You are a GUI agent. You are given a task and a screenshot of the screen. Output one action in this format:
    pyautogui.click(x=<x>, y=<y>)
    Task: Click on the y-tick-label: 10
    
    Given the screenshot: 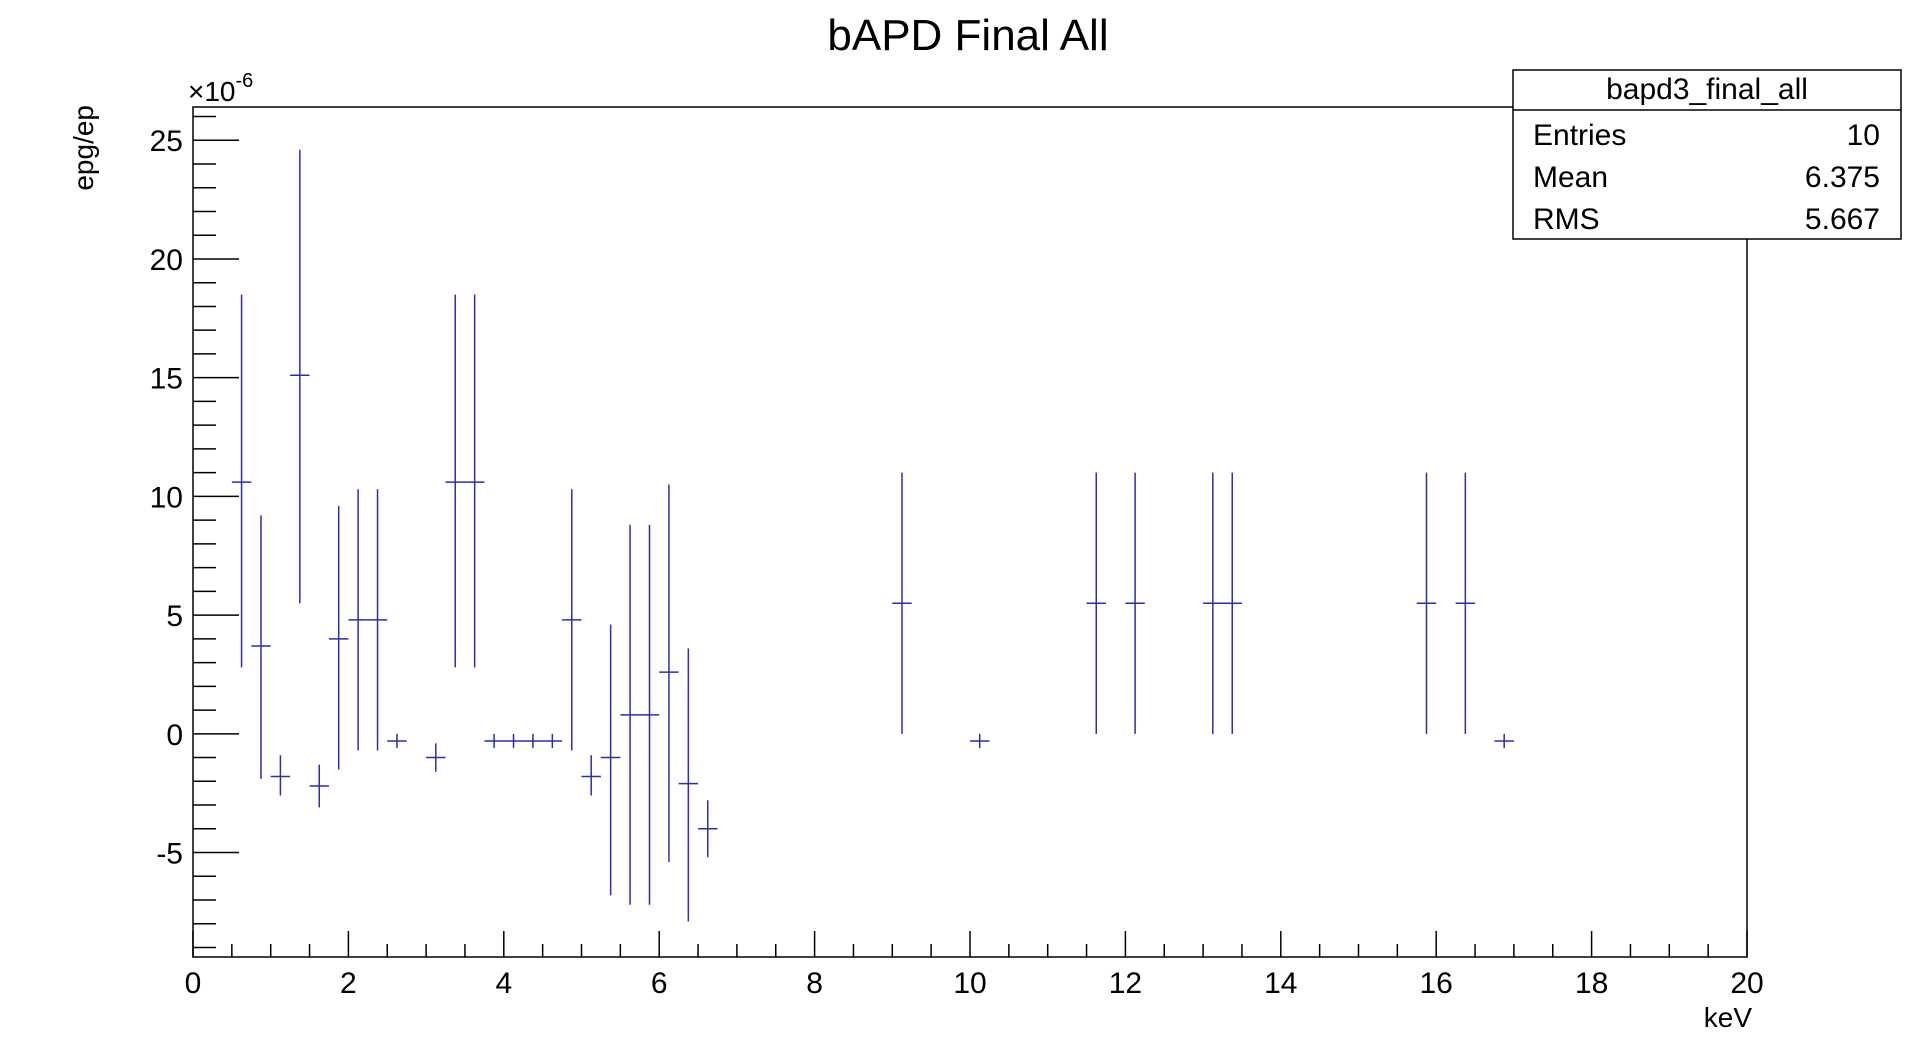 What is the action you would take?
    pyautogui.click(x=166, y=497)
    